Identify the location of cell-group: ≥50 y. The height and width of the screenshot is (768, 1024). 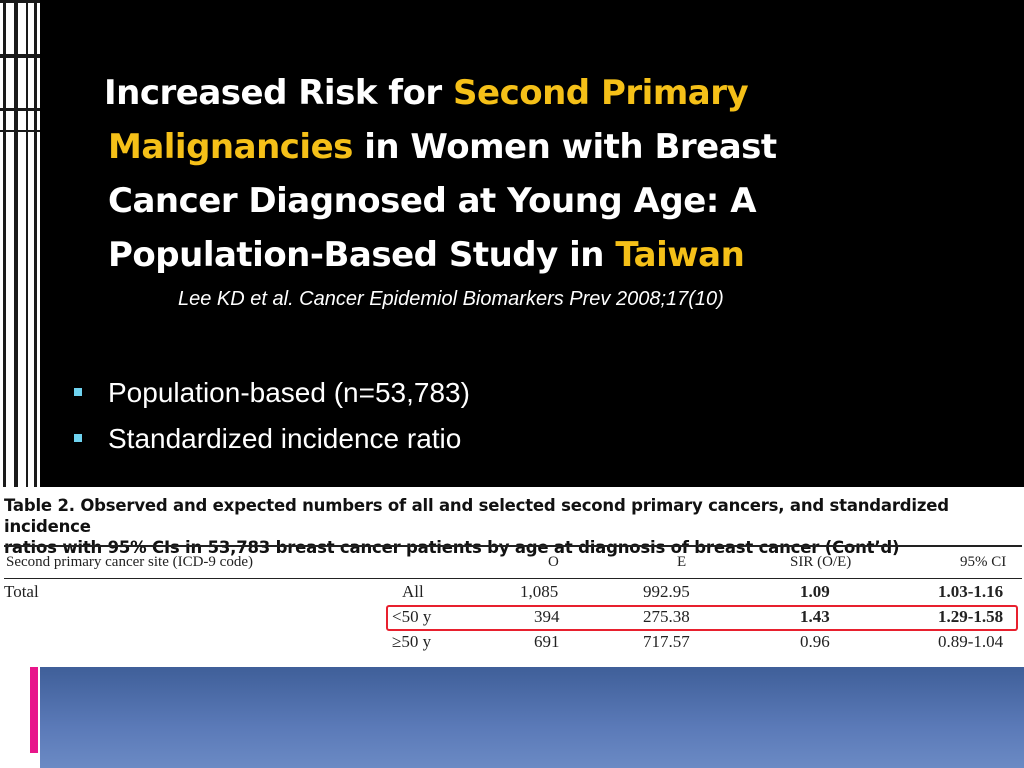
(412, 641).